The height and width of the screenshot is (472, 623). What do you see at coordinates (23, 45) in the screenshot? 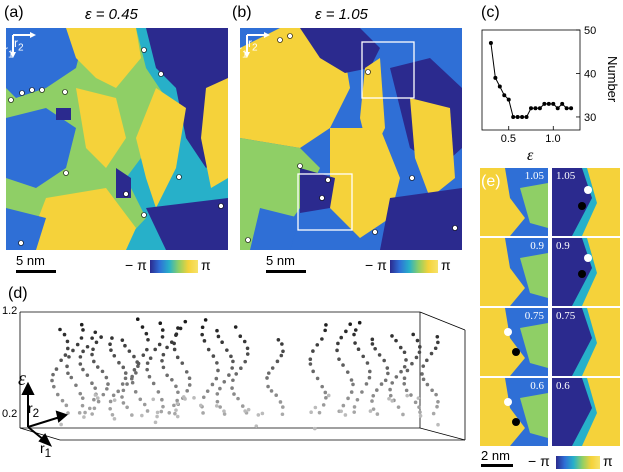
I see `panel-a-axes-arrows` at bounding box center [23, 45].